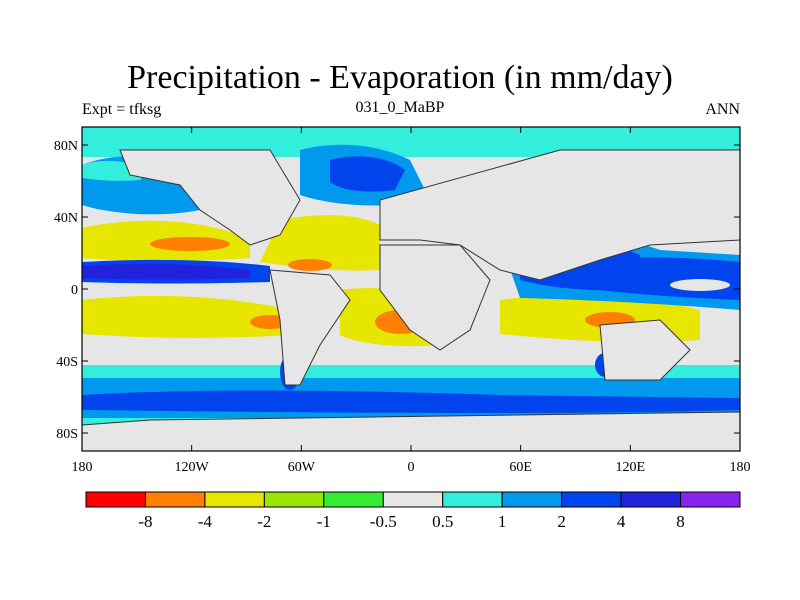 This screenshot has height=600, width=800. I want to click on y-tick-label: 80N, so click(66, 146).